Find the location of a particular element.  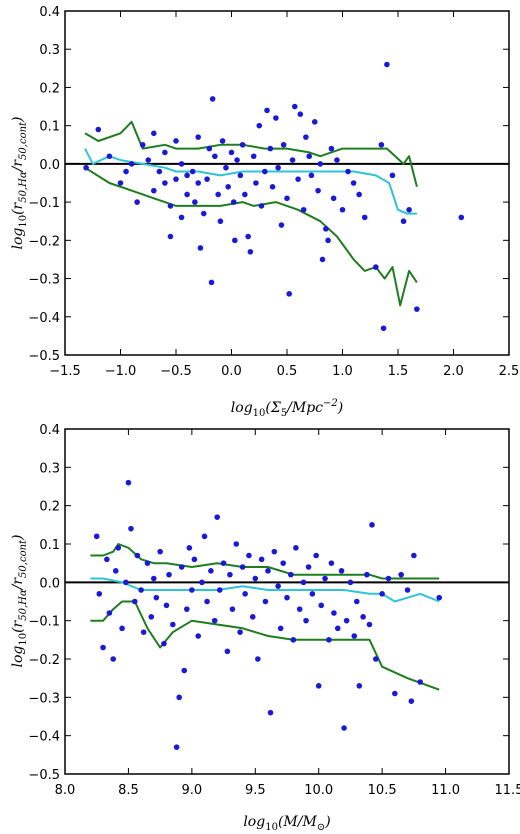

y-tick-label: −0.2 is located at coordinates (44, 660).